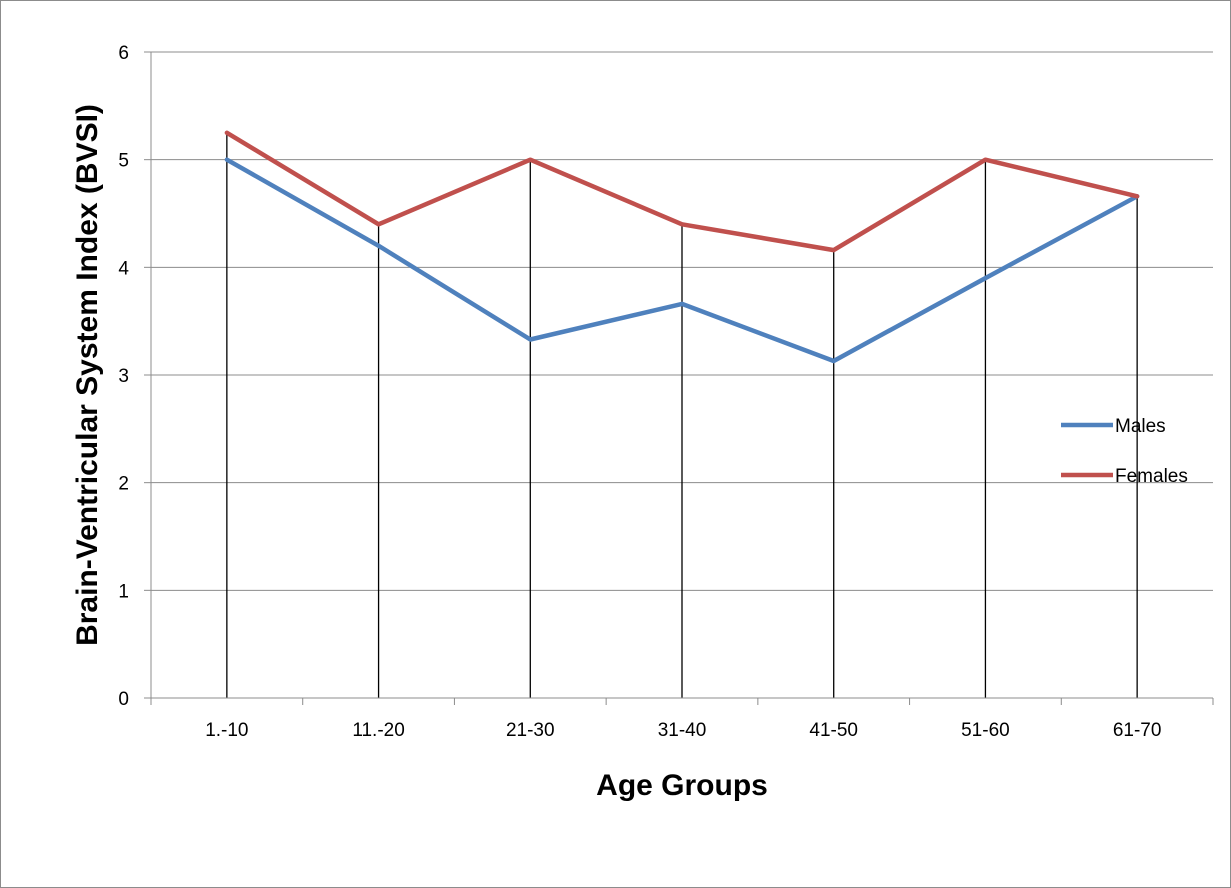  What do you see at coordinates (226, 730) in the screenshot?
I see `x-tick-label: 1.-10` at bounding box center [226, 730].